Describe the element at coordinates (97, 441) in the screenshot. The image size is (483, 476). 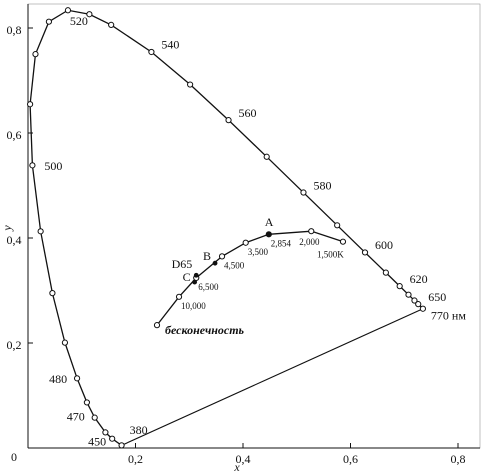
I see `point-label: 450` at that location.